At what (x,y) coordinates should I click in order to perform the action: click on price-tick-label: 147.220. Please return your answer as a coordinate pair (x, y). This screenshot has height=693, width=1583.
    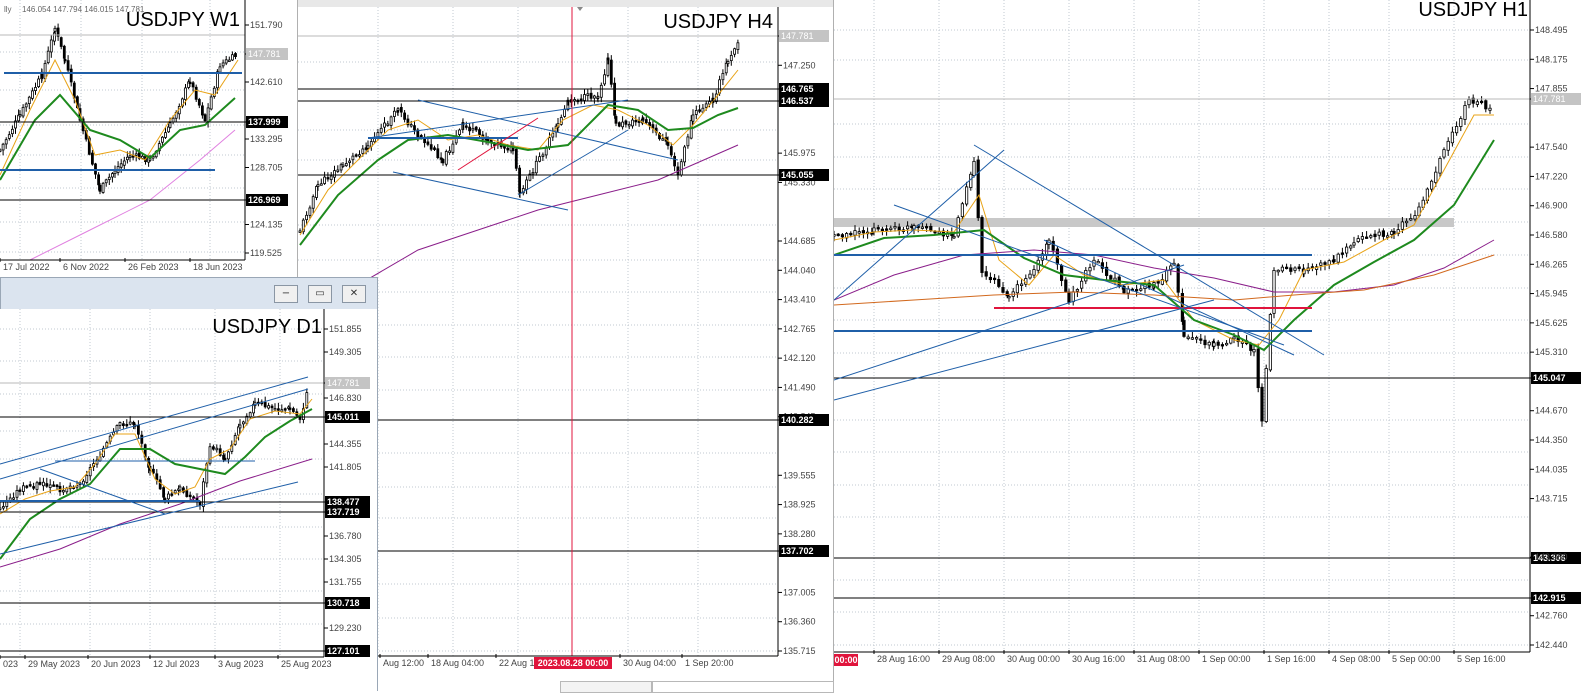
    Looking at the image, I should click on (1551, 176).